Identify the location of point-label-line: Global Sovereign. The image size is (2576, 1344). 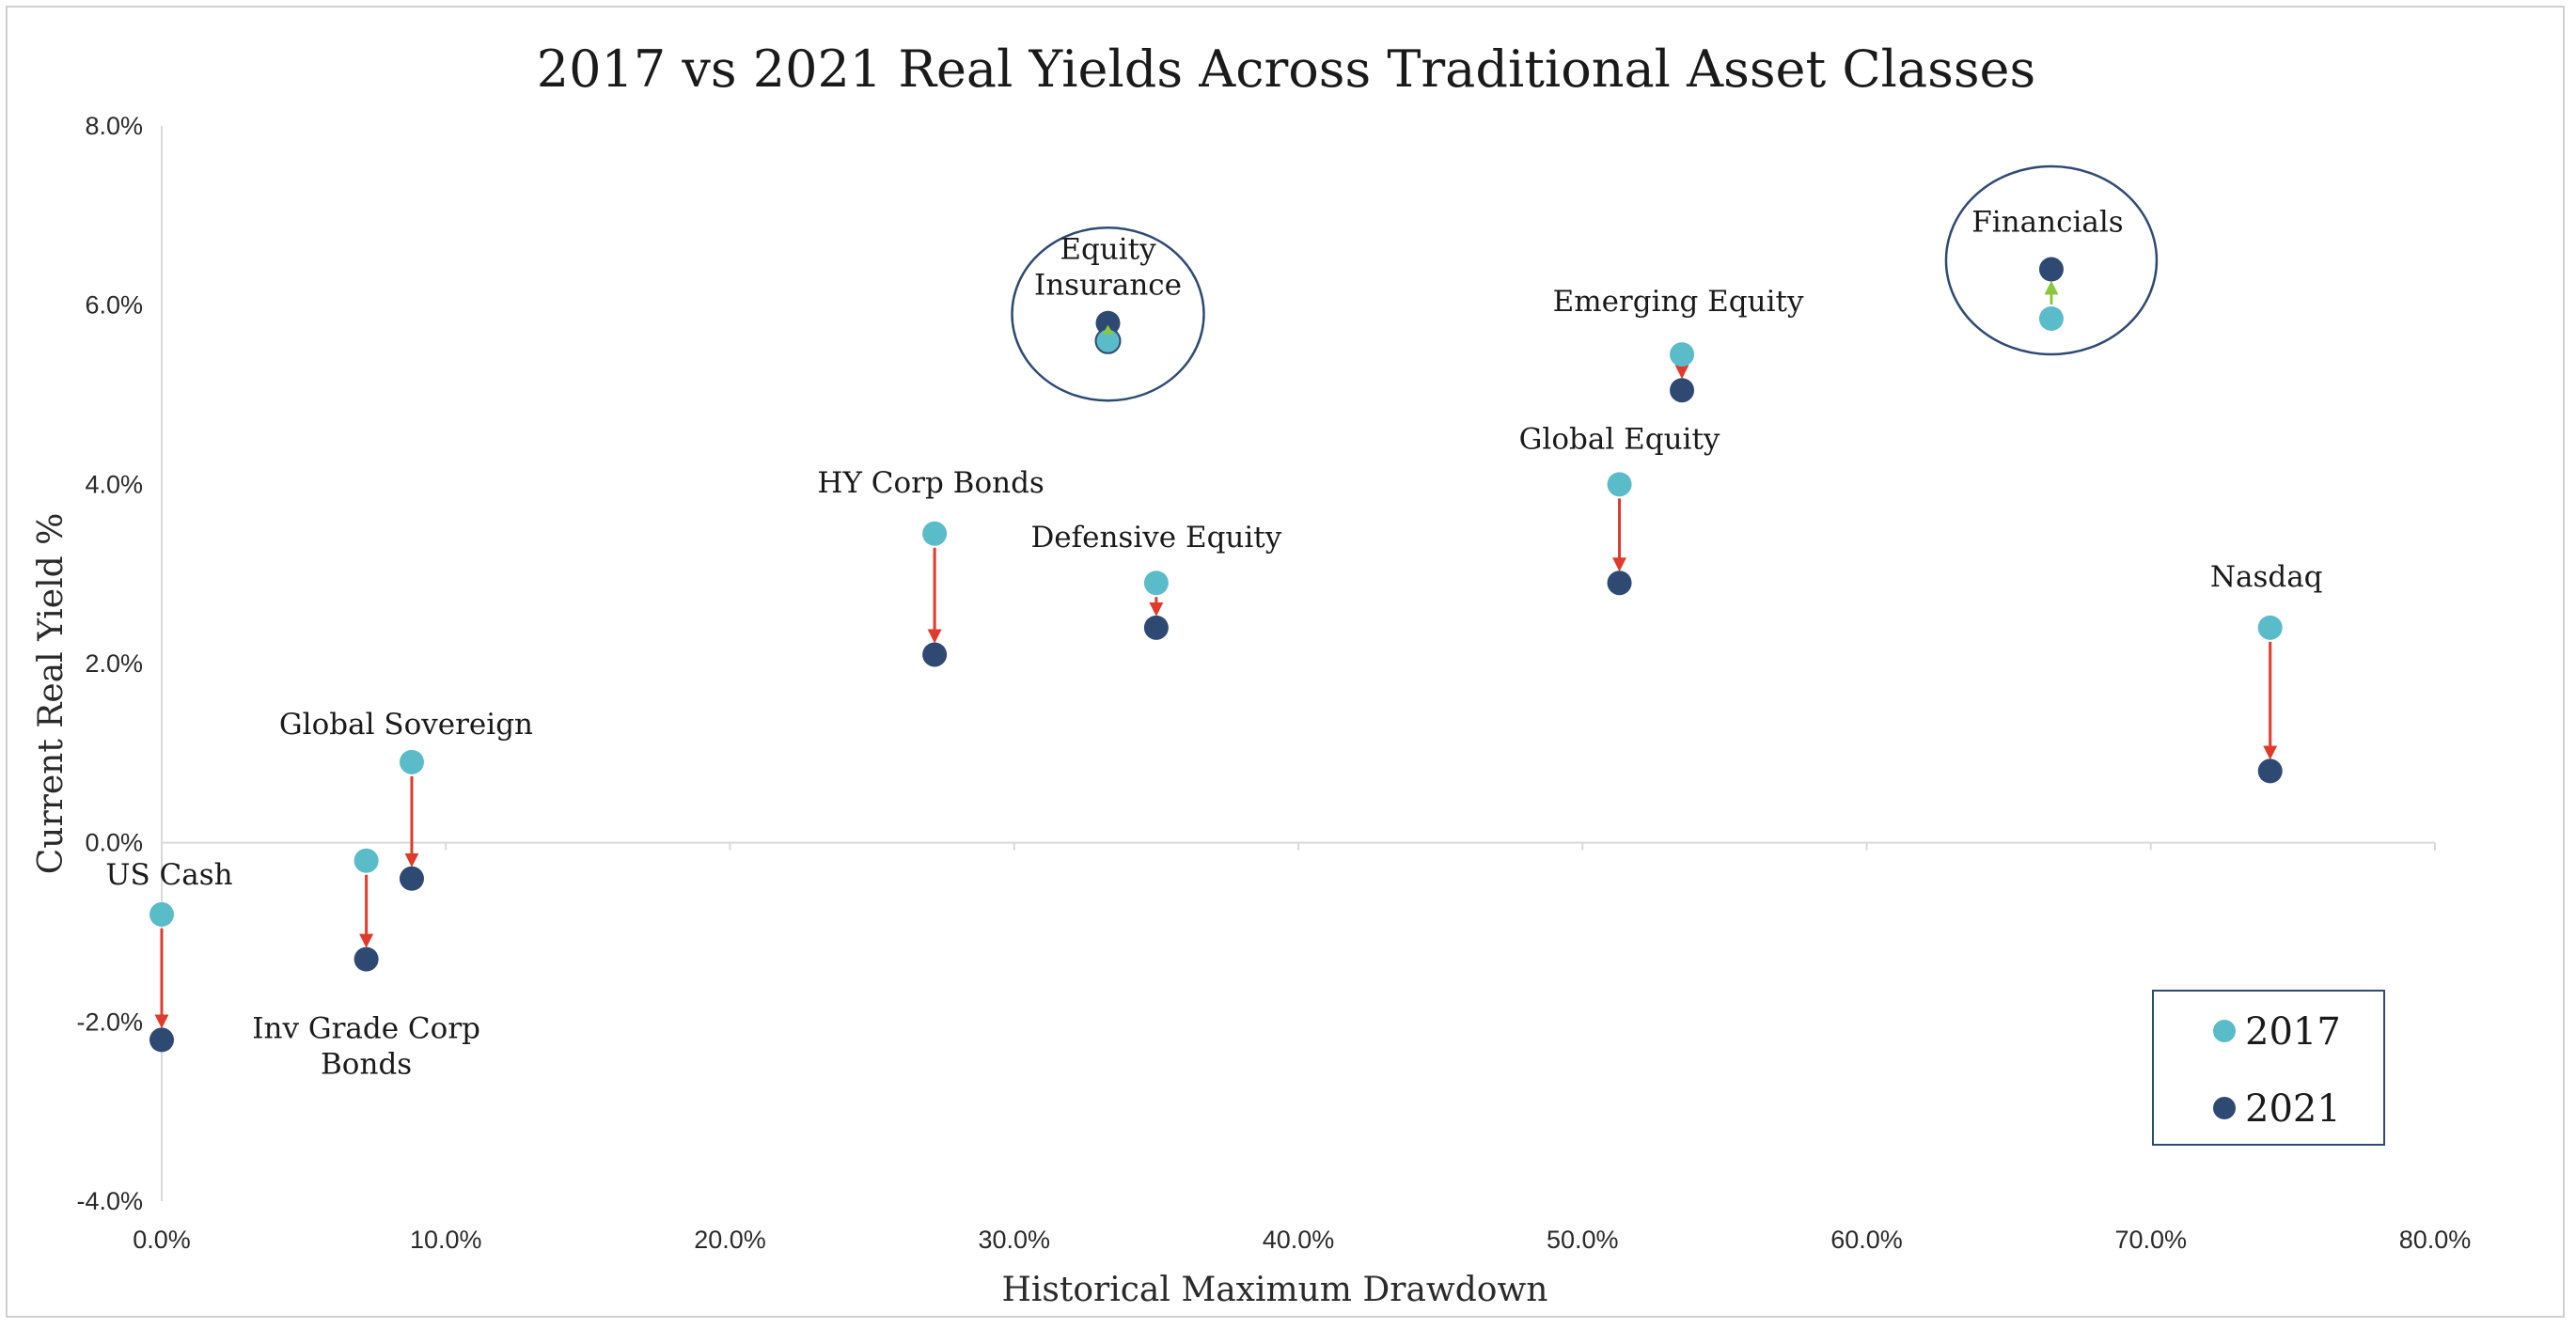
(406, 725).